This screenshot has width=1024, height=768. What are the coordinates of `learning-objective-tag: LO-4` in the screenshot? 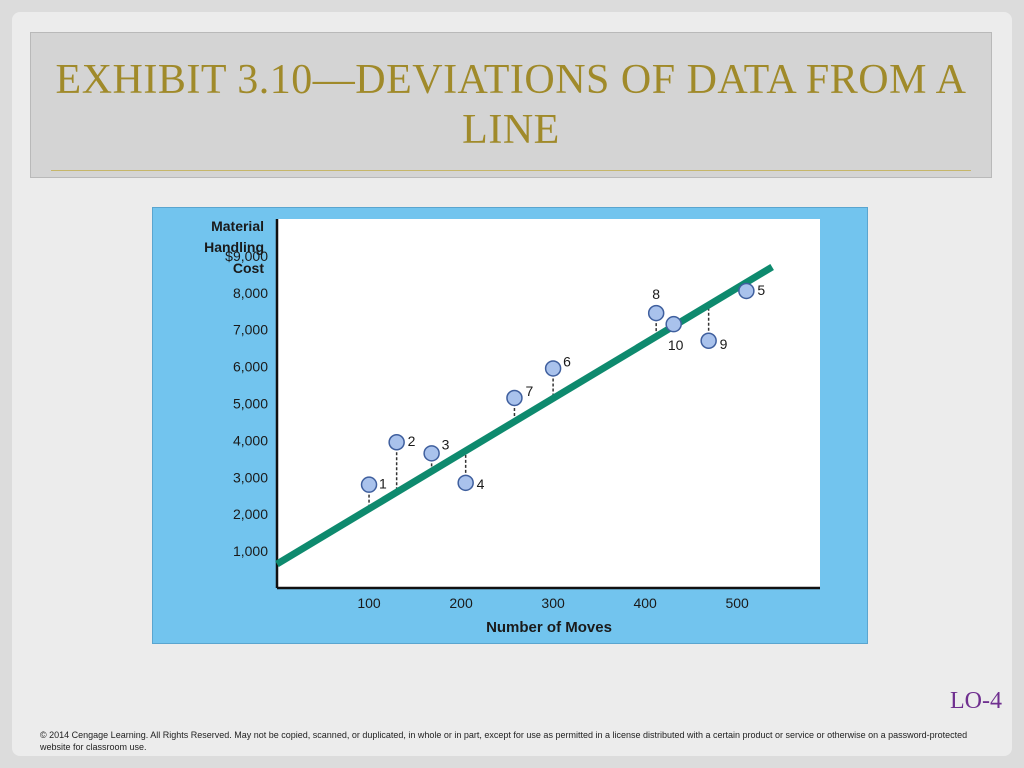 It's located at (976, 701).